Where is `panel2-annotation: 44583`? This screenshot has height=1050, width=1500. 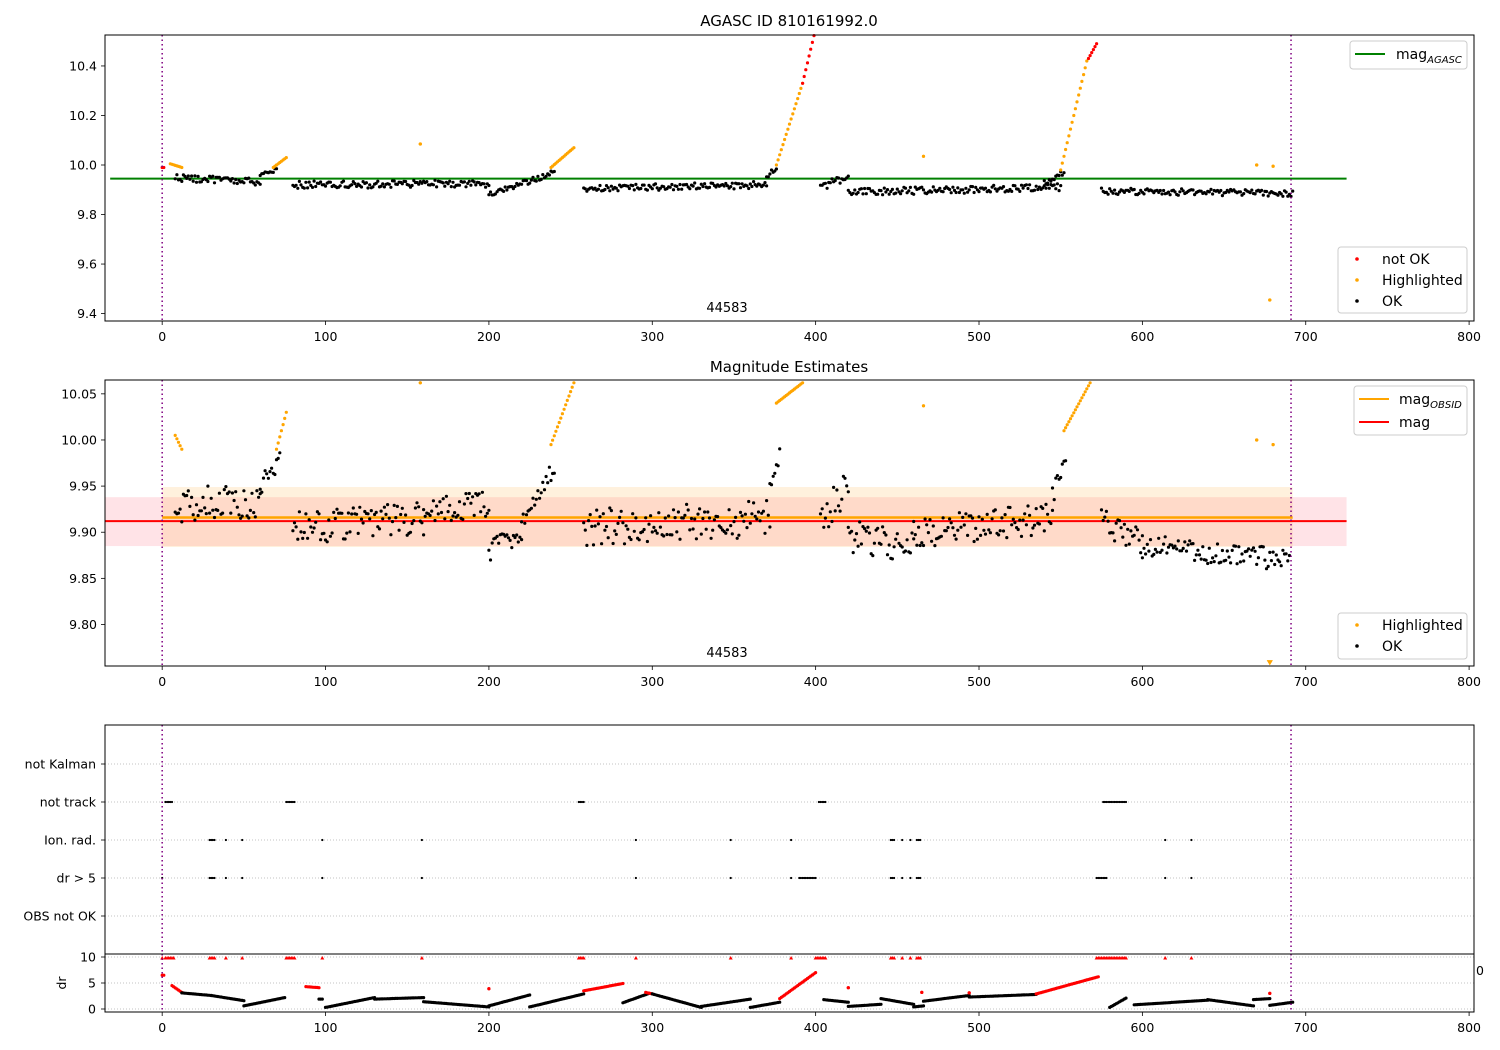
panel2-annotation: 44583 is located at coordinates (726, 653).